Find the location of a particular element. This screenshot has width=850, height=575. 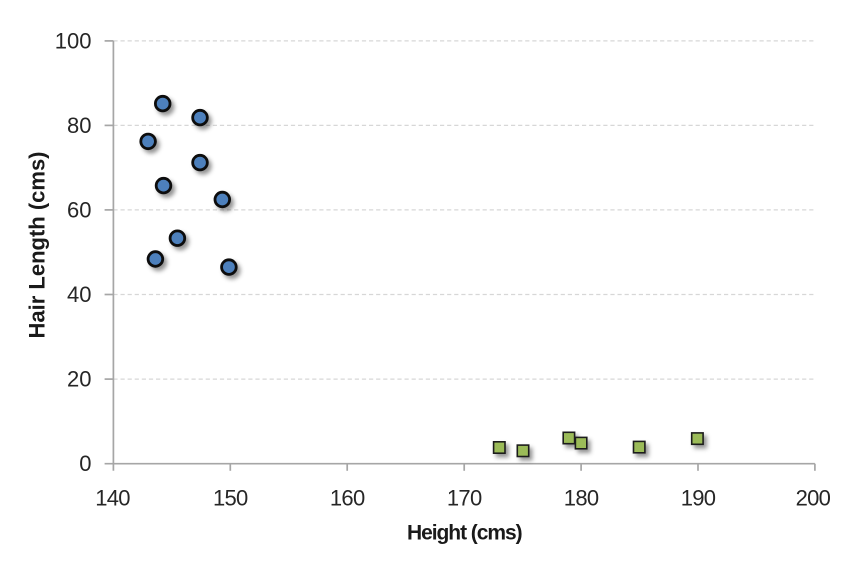

svg-text: 160 is located at coordinates (347, 498).